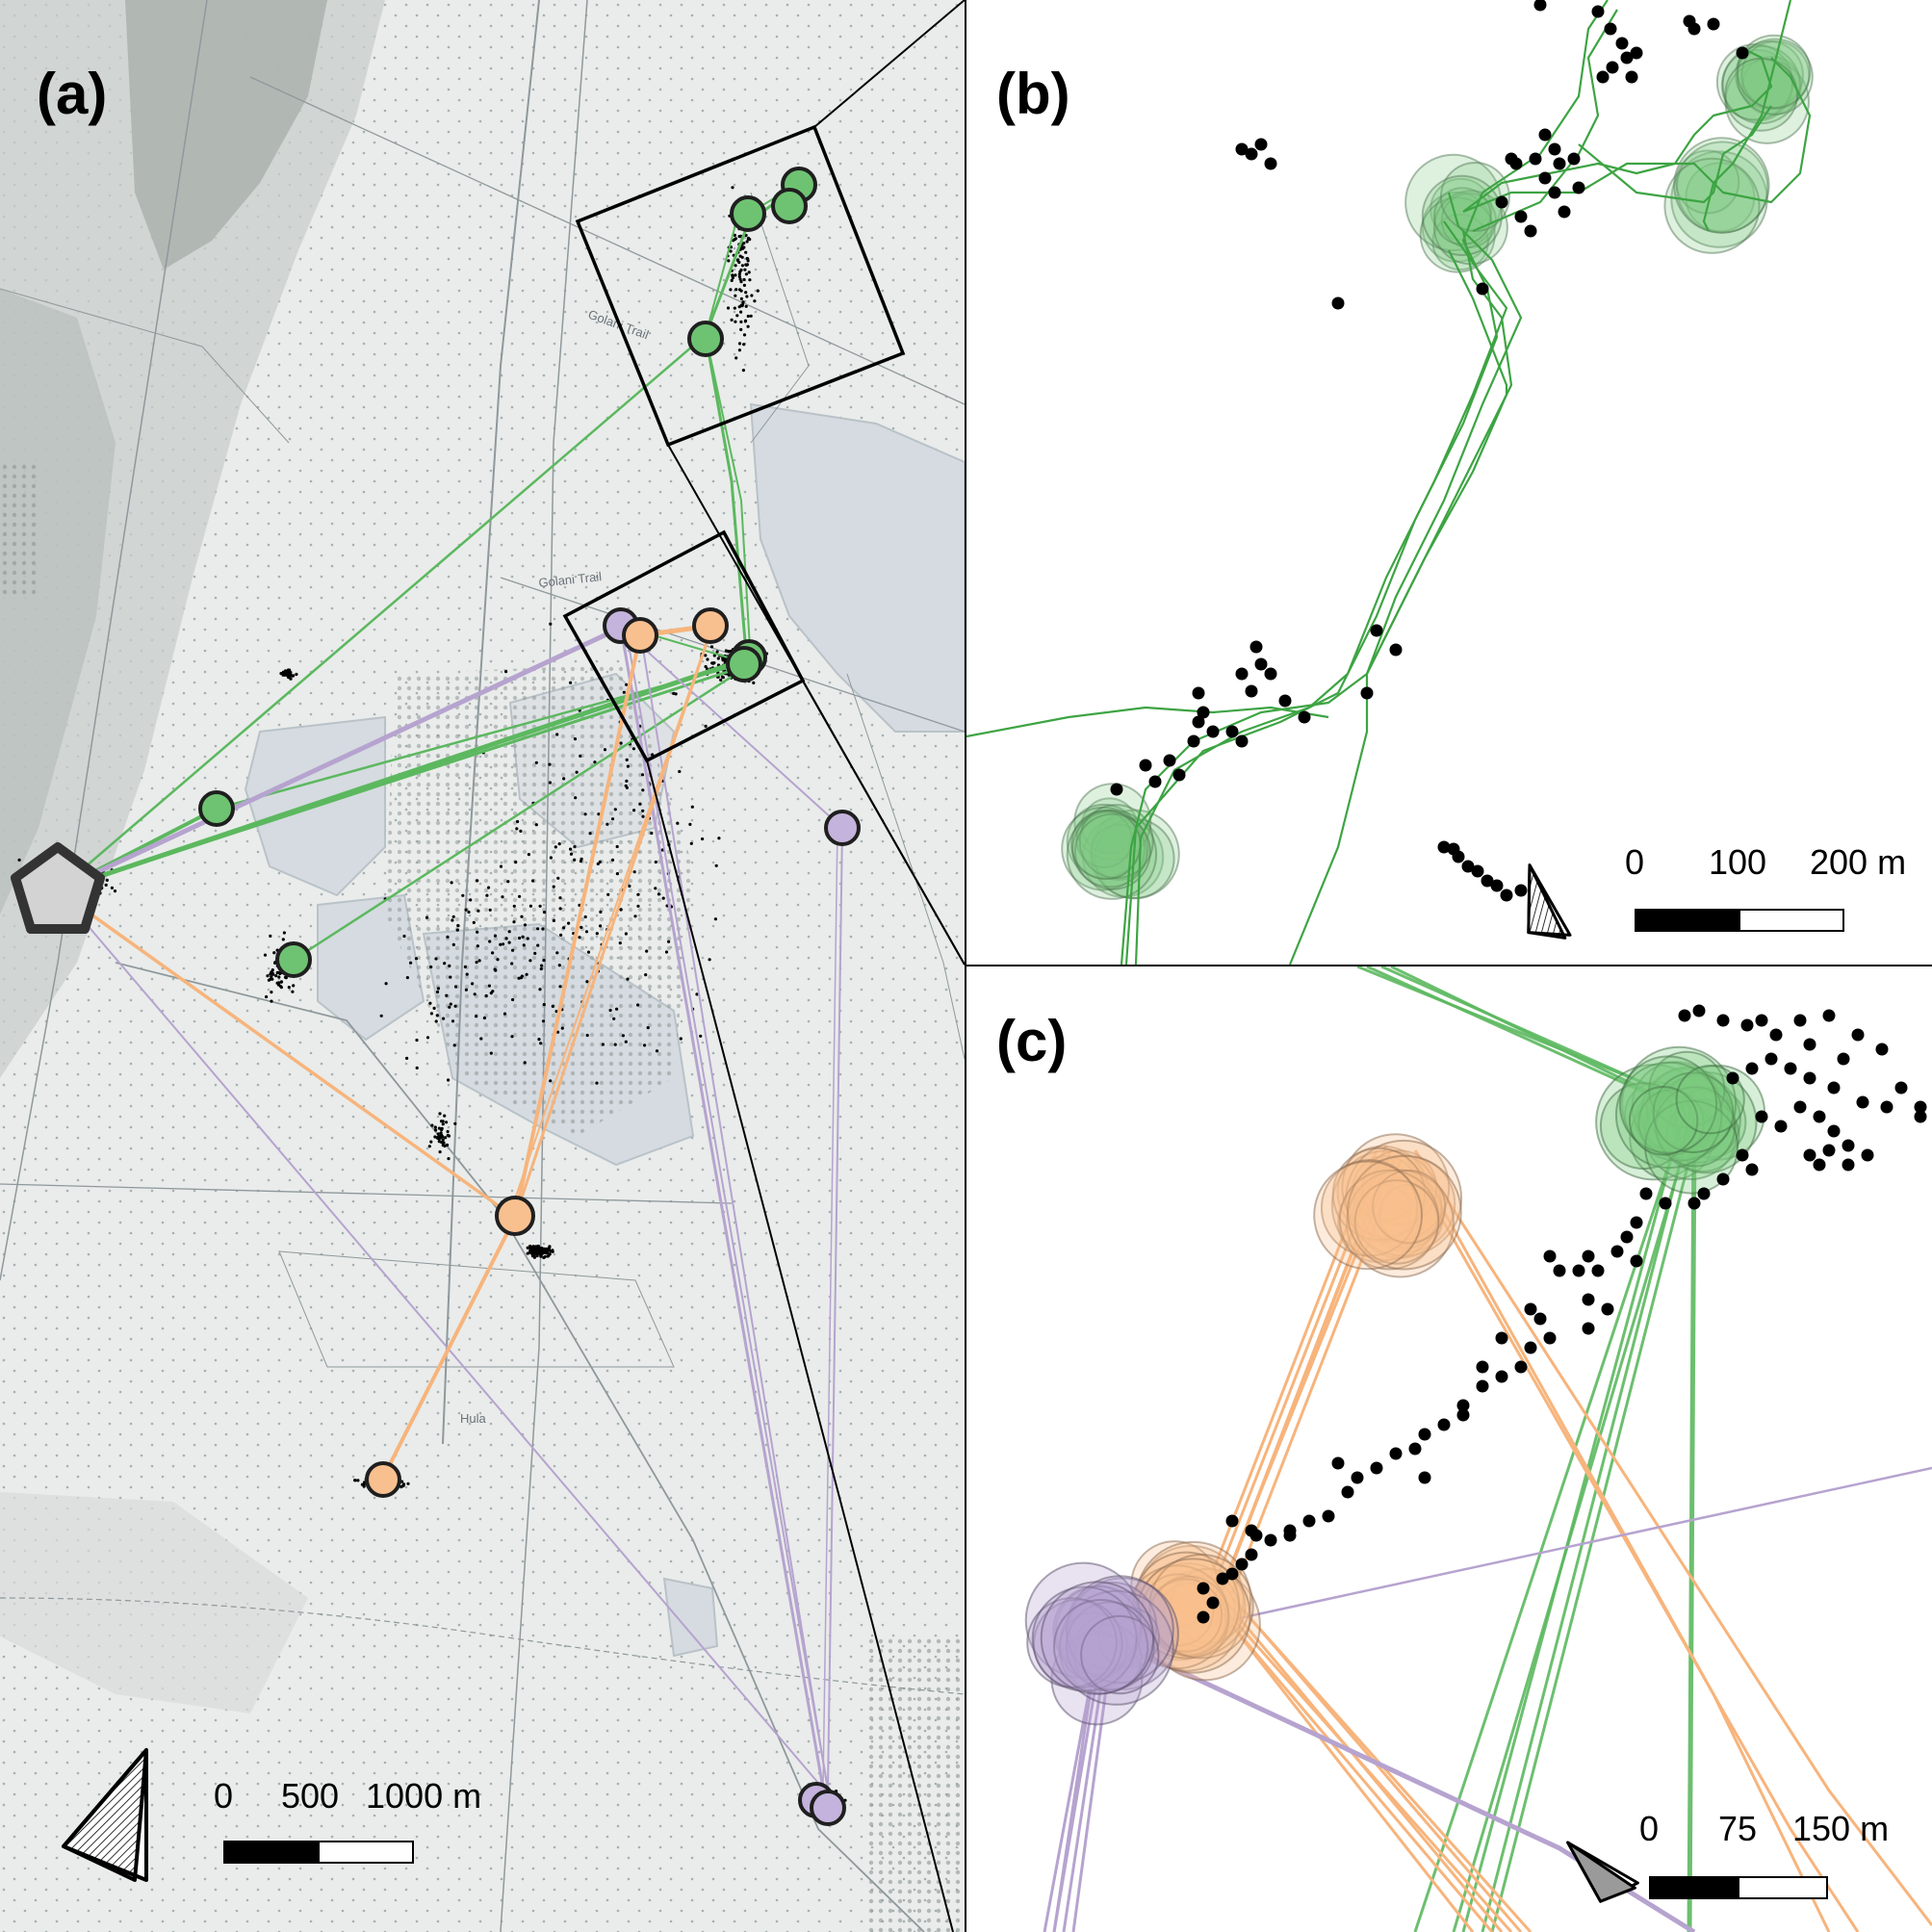 The image size is (1932, 1932). Describe the element at coordinates (1738, 1888) in the screenshot. I see `scale-bar-icon` at that location.